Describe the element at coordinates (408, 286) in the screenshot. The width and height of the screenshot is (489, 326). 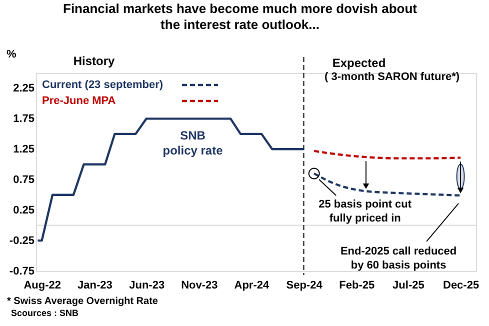
I see `x-tick-label: Jul-25` at that location.